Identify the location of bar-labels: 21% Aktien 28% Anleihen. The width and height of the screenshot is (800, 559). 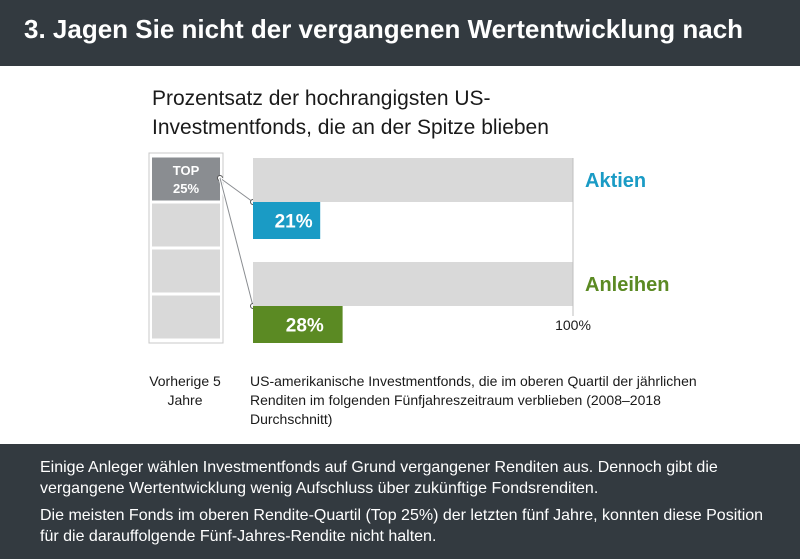
(472, 253).